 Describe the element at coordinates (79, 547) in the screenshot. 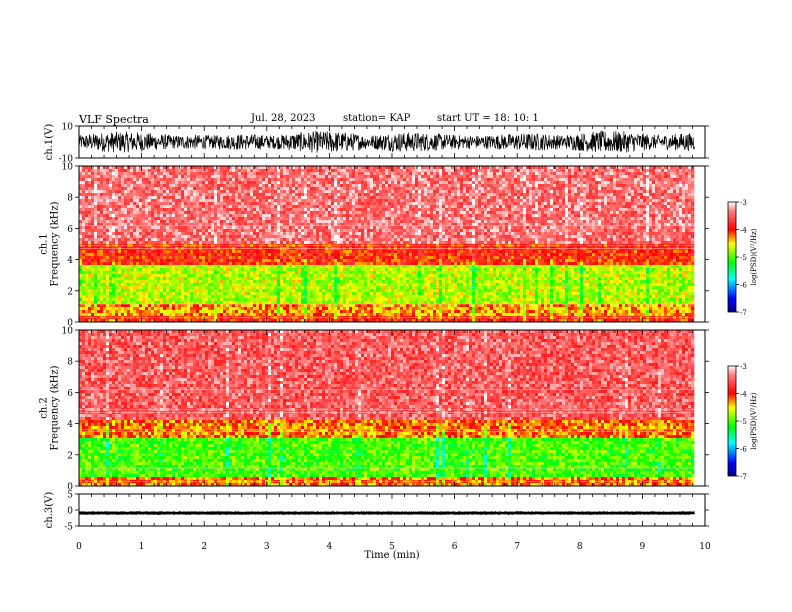

I see `x-tick-label: 0` at that location.